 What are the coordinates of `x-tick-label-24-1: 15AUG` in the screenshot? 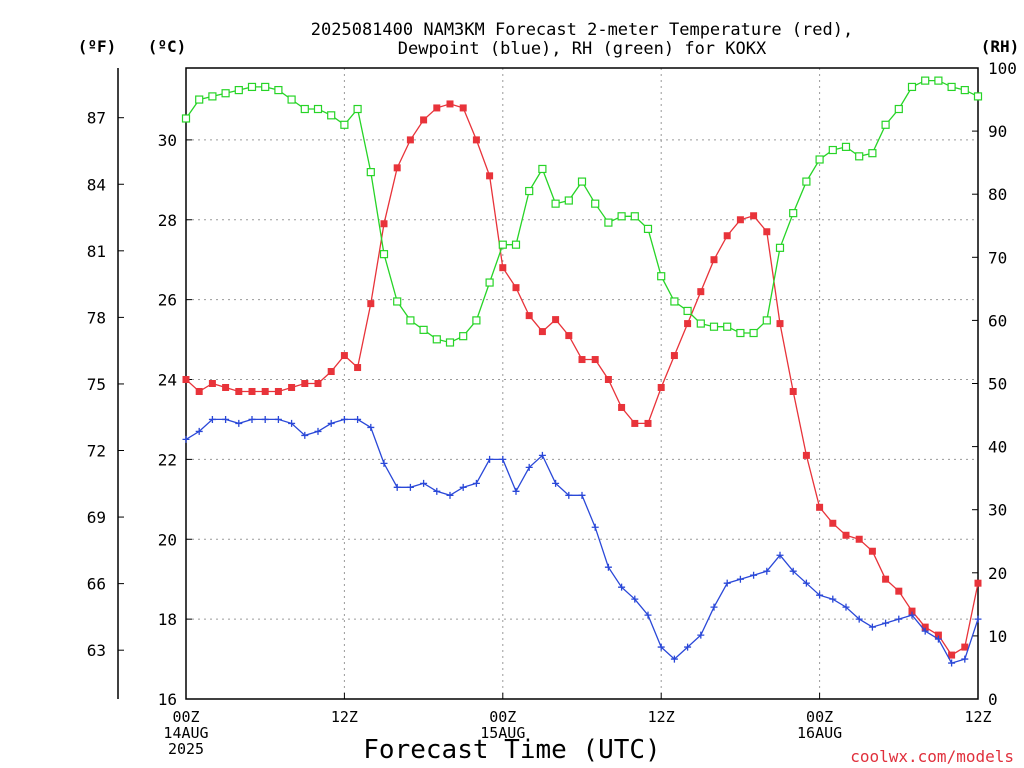 It's located at (502, 733).